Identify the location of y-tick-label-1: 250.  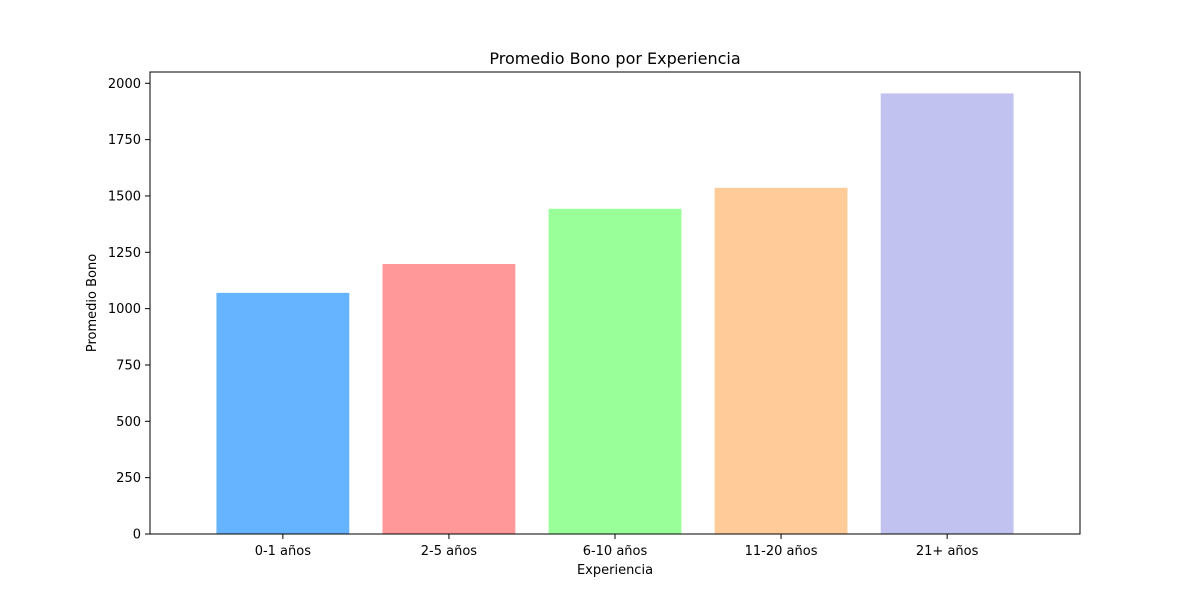
(128, 478).